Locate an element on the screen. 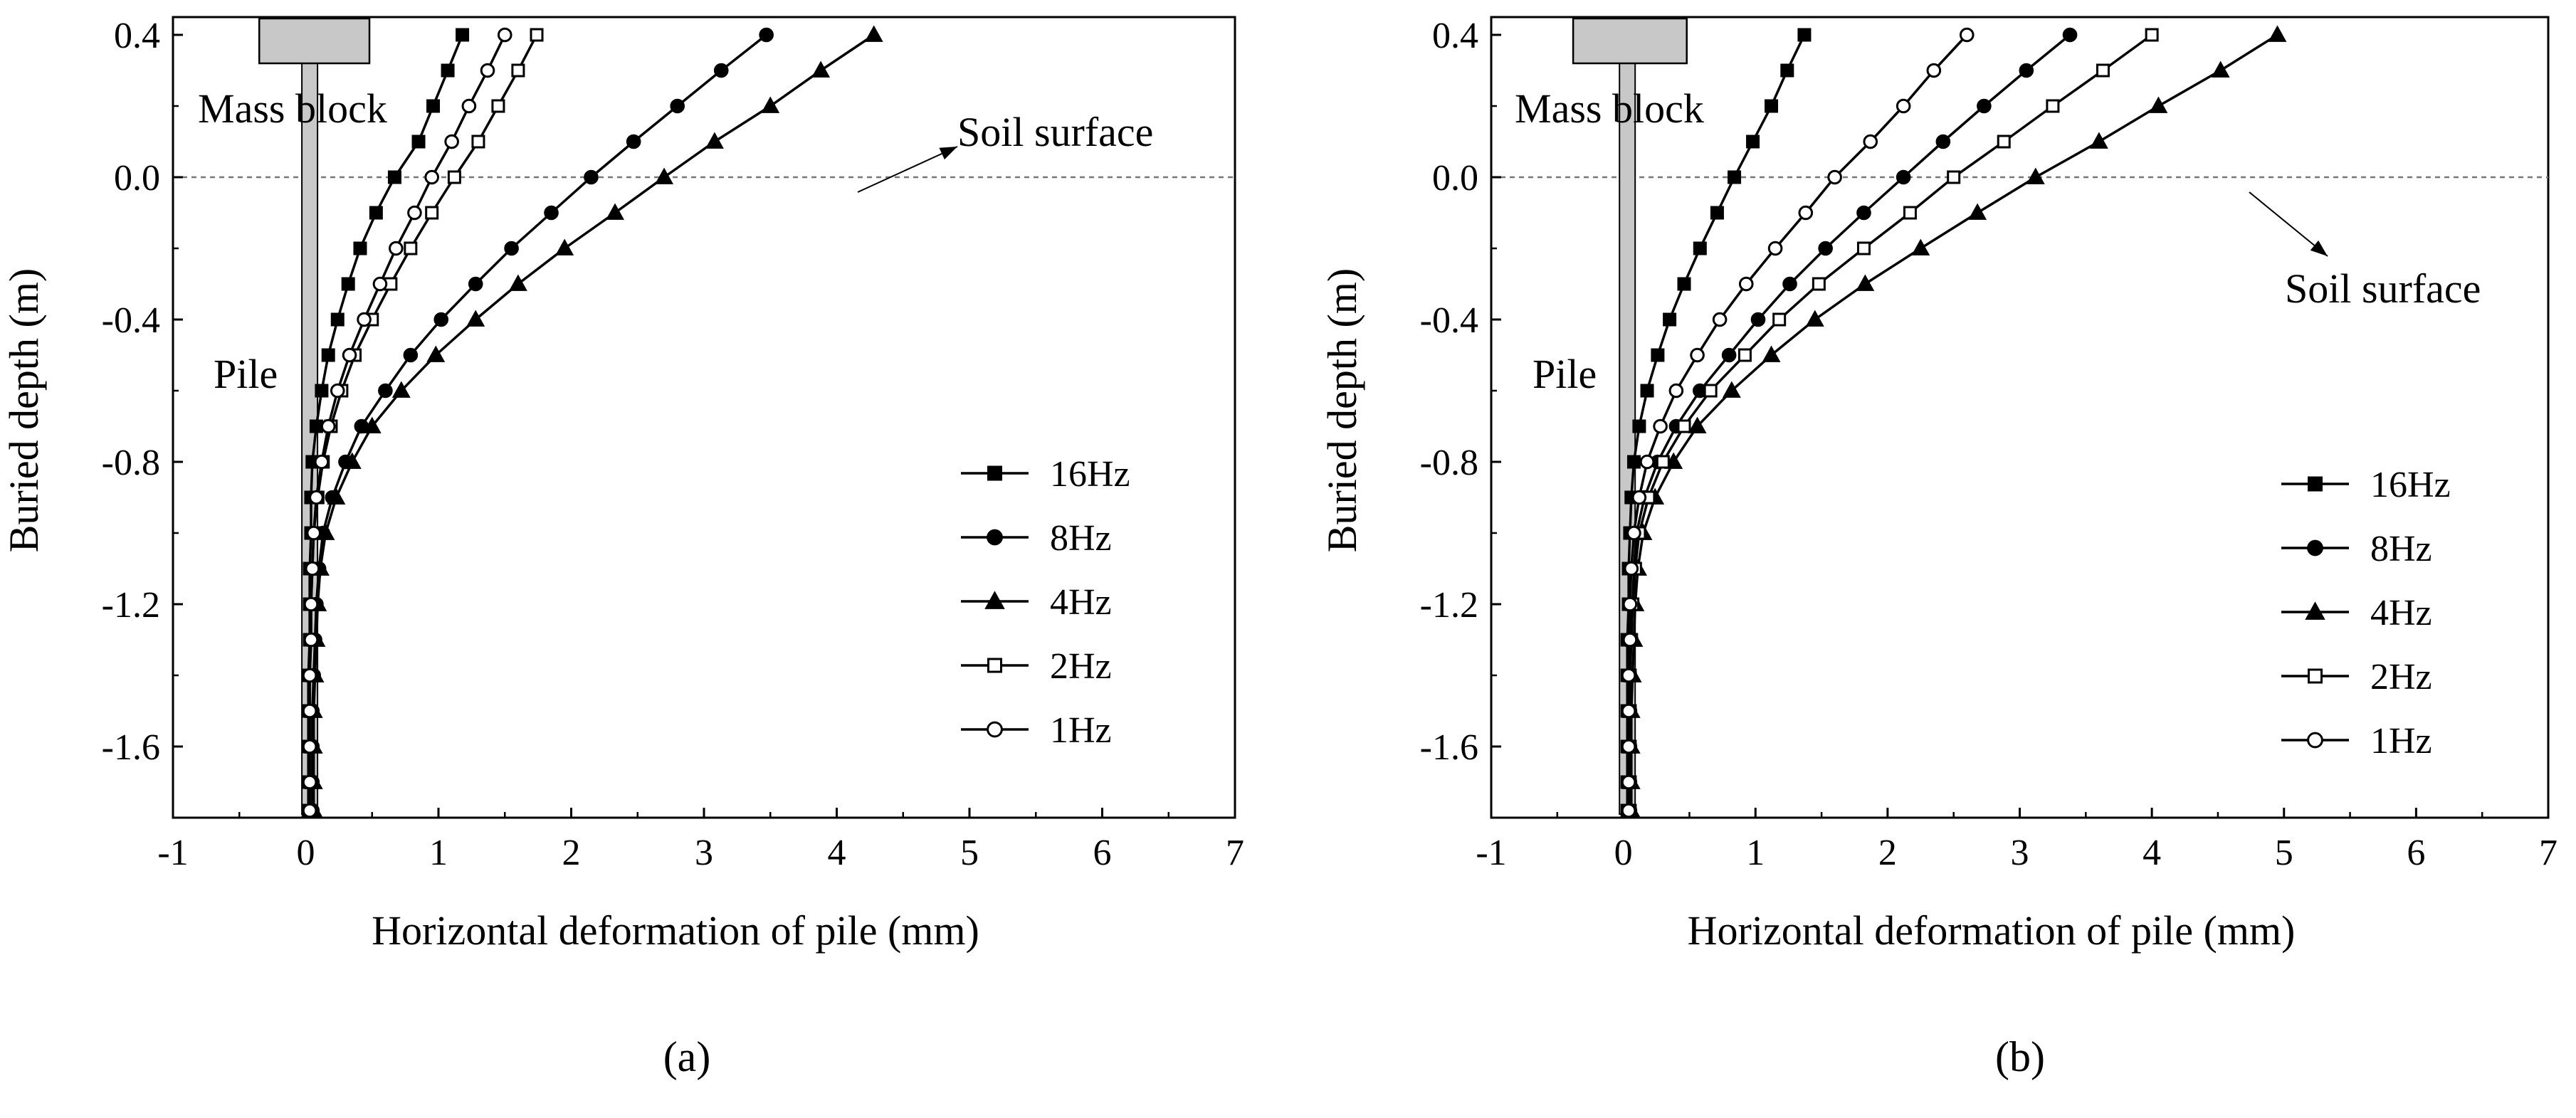 The image size is (2576, 1118). x-axis-label: Horizontal deformation of pile (mm) is located at coordinates (1992, 930).